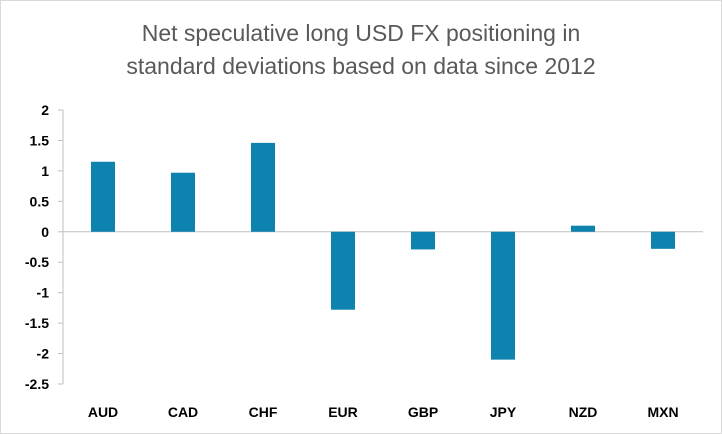 Image resolution: width=722 pixels, height=434 pixels. I want to click on bar-chf, so click(263, 187).